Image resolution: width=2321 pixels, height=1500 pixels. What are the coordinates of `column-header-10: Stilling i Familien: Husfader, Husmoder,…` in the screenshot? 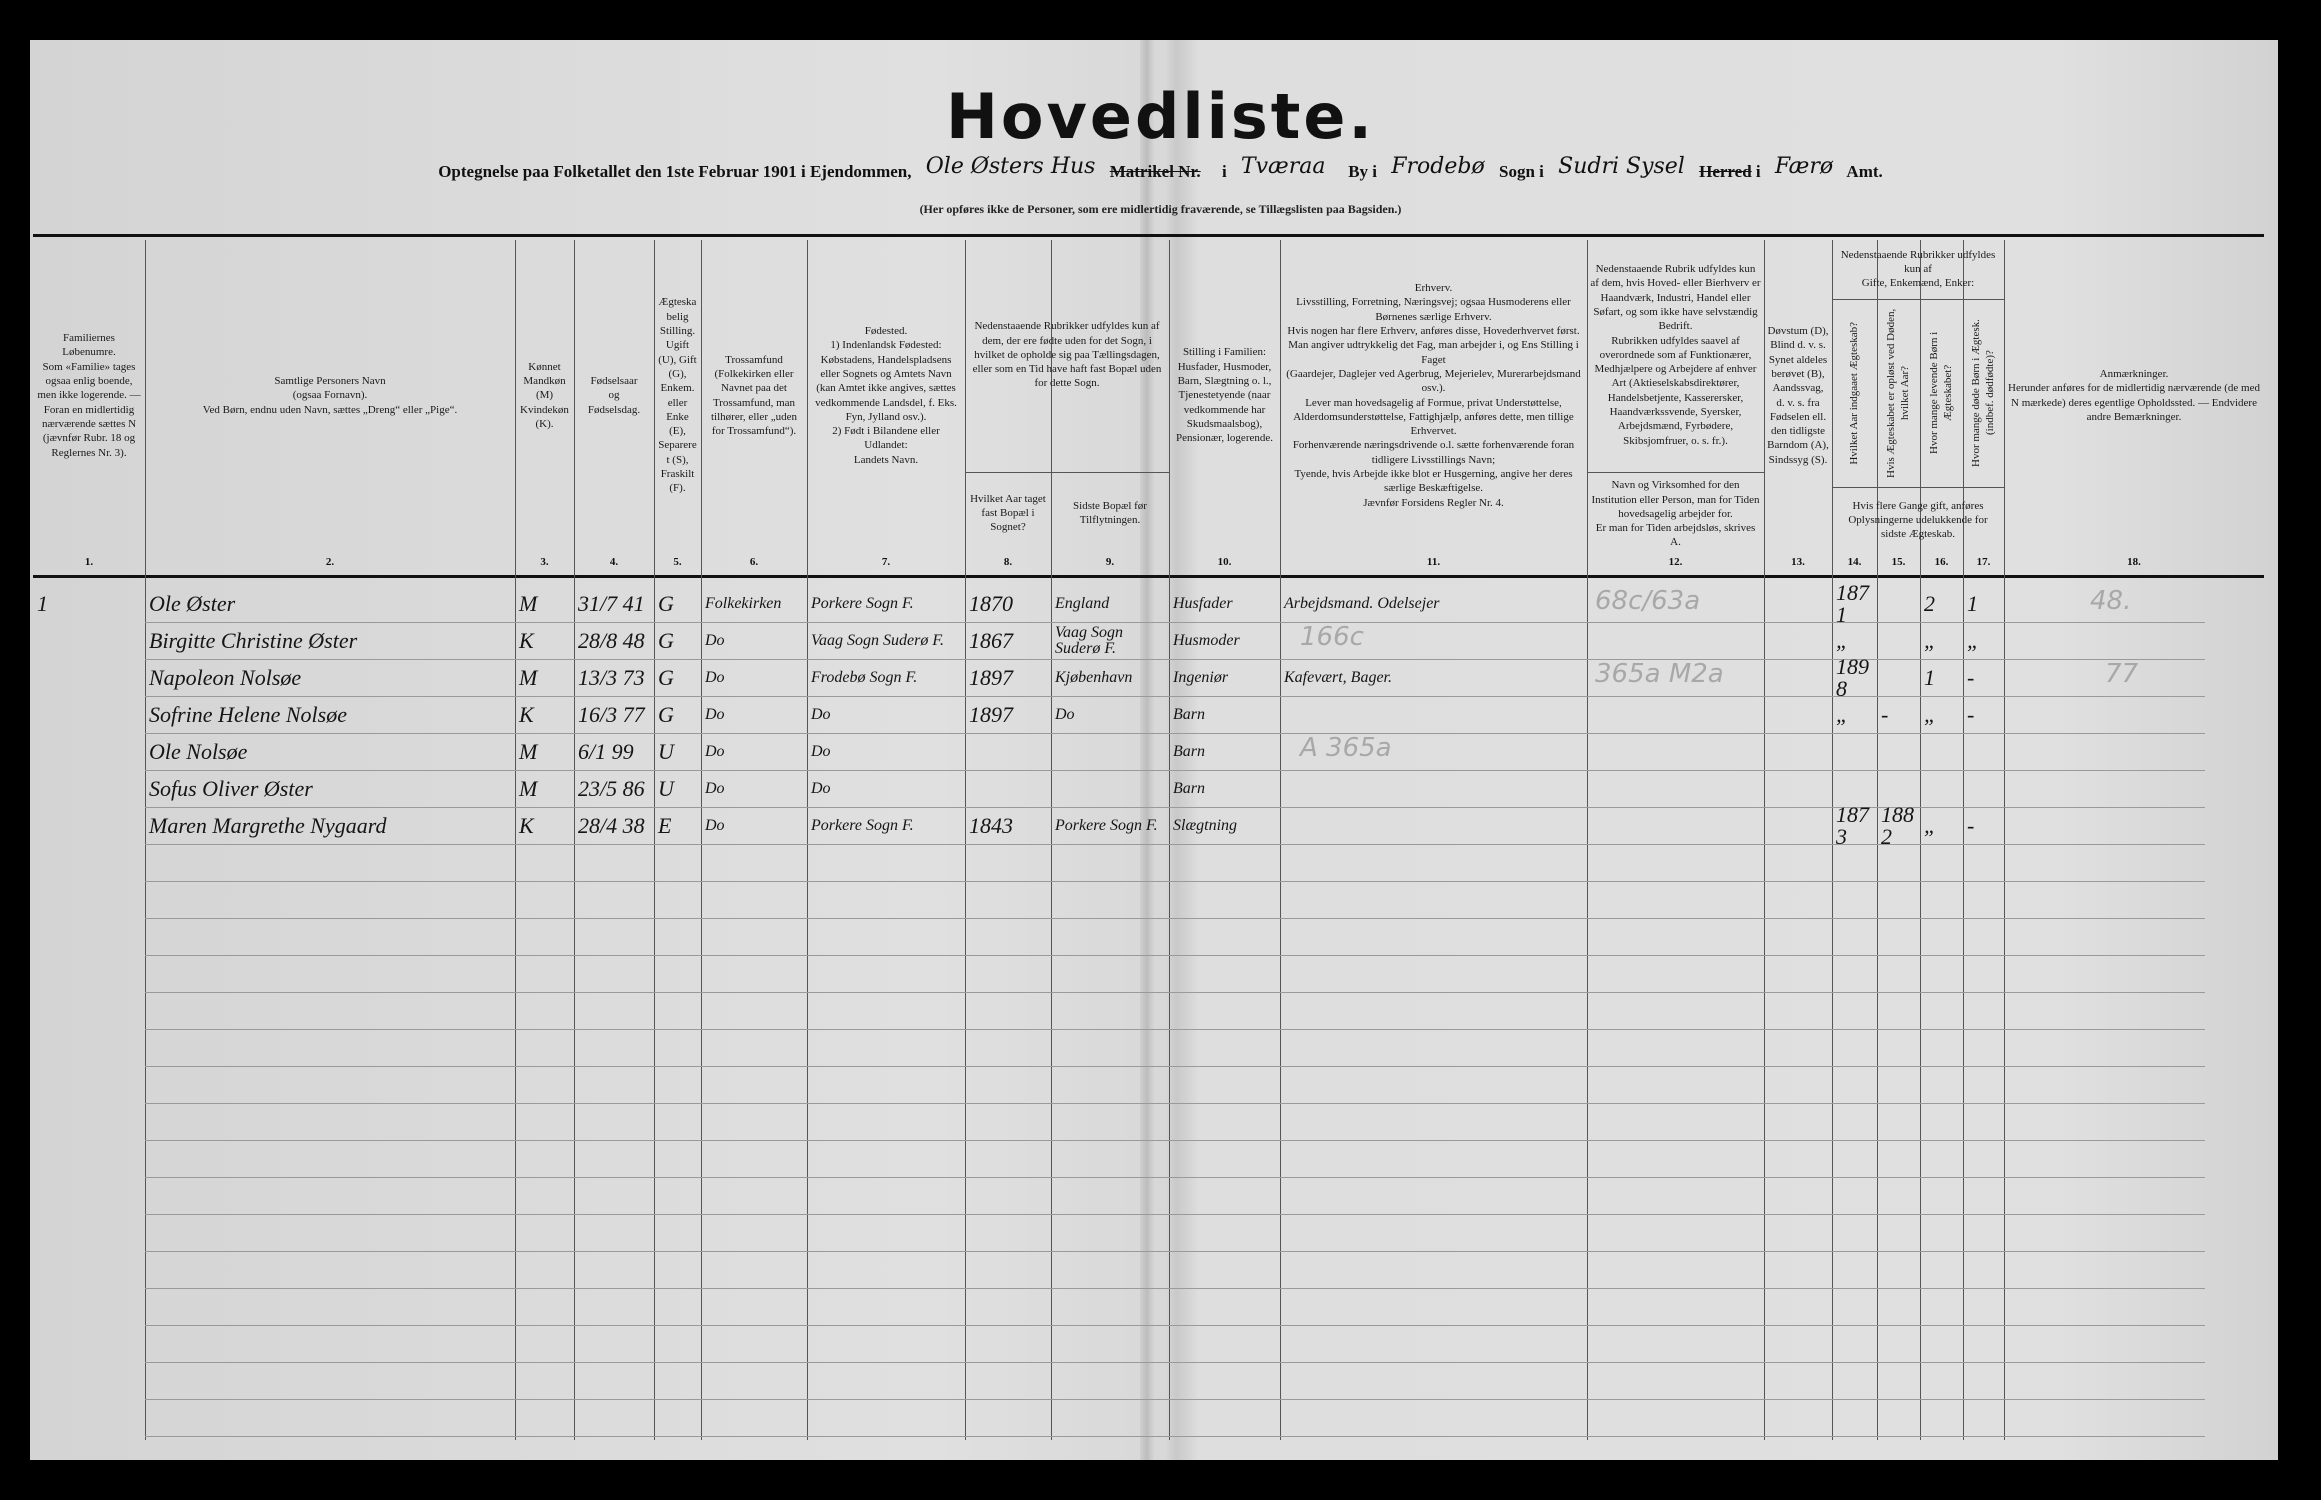 It's located at (1224, 395).